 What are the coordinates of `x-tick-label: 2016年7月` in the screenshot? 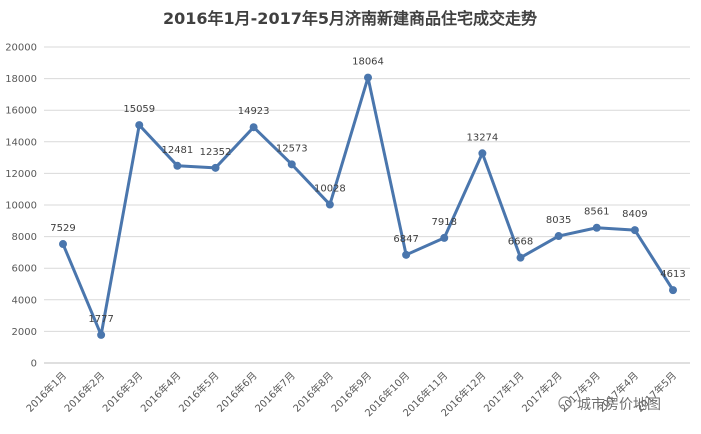 It's located at (275, 392).